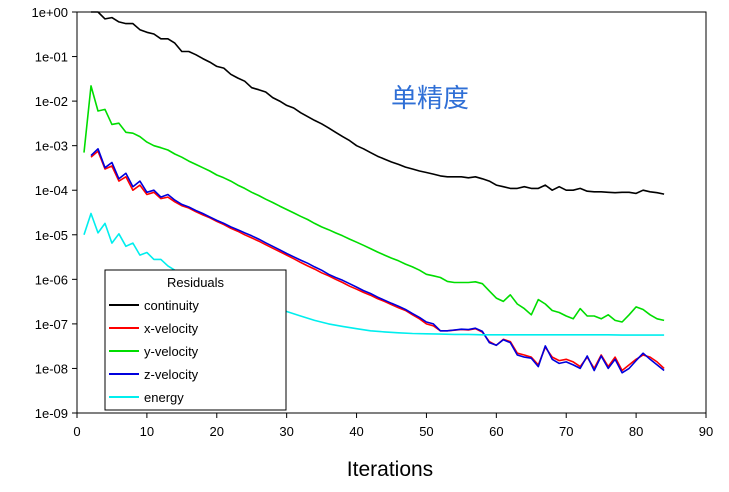 The image size is (729, 492). What do you see at coordinates (49, 12) in the screenshot?
I see `y-tick-label: 1e+00` at bounding box center [49, 12].